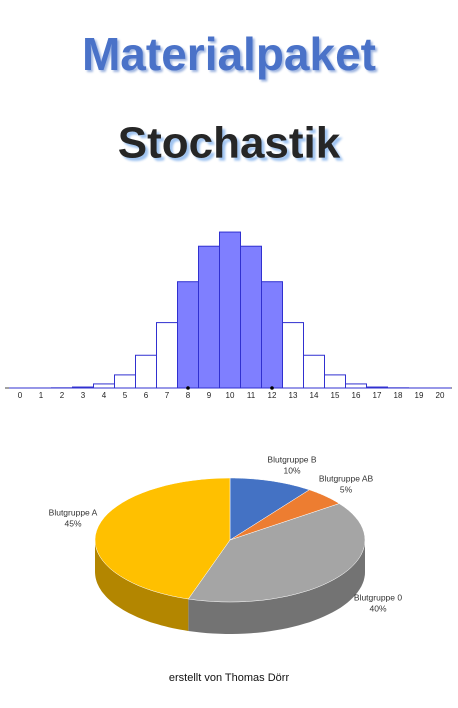 Image resolution: width=458 pixels, height=708 pixels. What do you see at coordinates (377, 395) in the screenshot?
I see `x-tick-label: 17` at bounding box center [377, 395].